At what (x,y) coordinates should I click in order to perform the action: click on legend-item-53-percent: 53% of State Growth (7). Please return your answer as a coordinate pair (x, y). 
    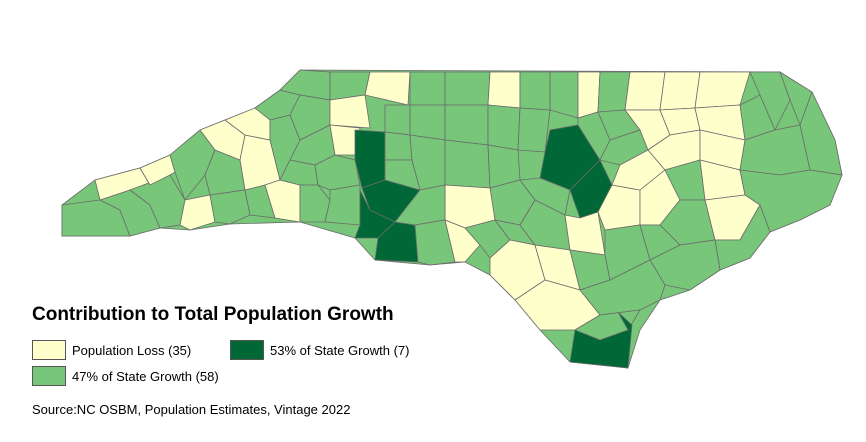
    Looking at the image, I should click on (319, 350).